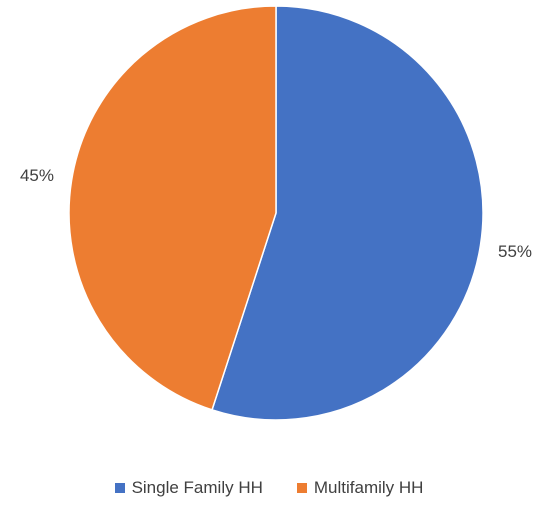 The image size is (538, 513). What do you see at coordinates (37, 175) in the screenshot?
I see `data-label-multifamily: 45%` at bounding box center [37, 175].